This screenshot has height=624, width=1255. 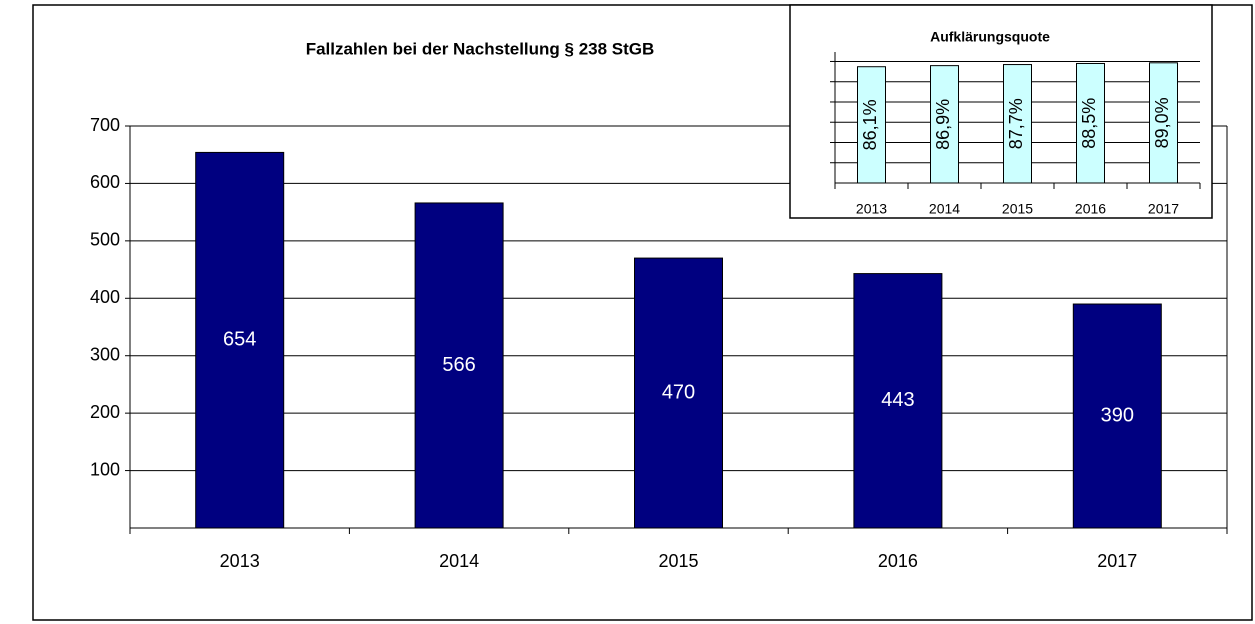 I want to click on y-tick-label: 600, so click(x=105, y=182).